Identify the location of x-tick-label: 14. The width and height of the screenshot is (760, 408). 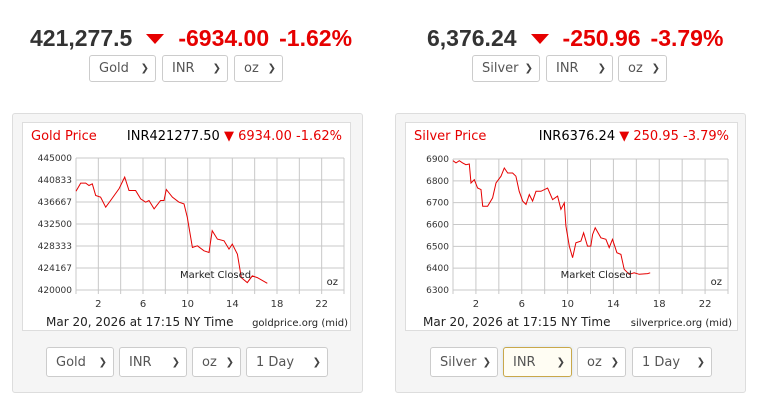
(232, 304).